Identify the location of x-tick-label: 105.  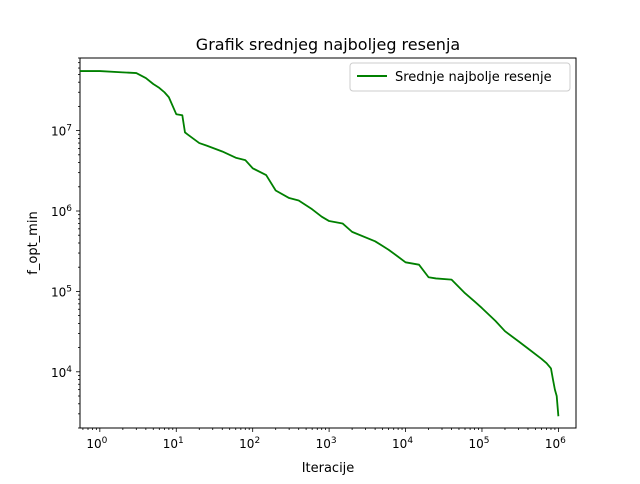
(478, 443).